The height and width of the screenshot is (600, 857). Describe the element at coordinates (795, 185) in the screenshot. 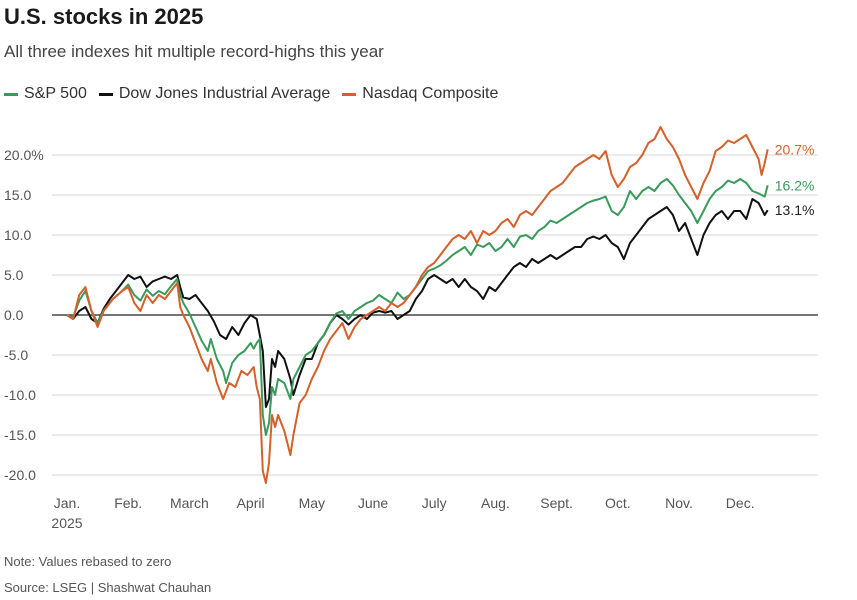

I see `end-label-s-p-500: 16.2%` at that location.